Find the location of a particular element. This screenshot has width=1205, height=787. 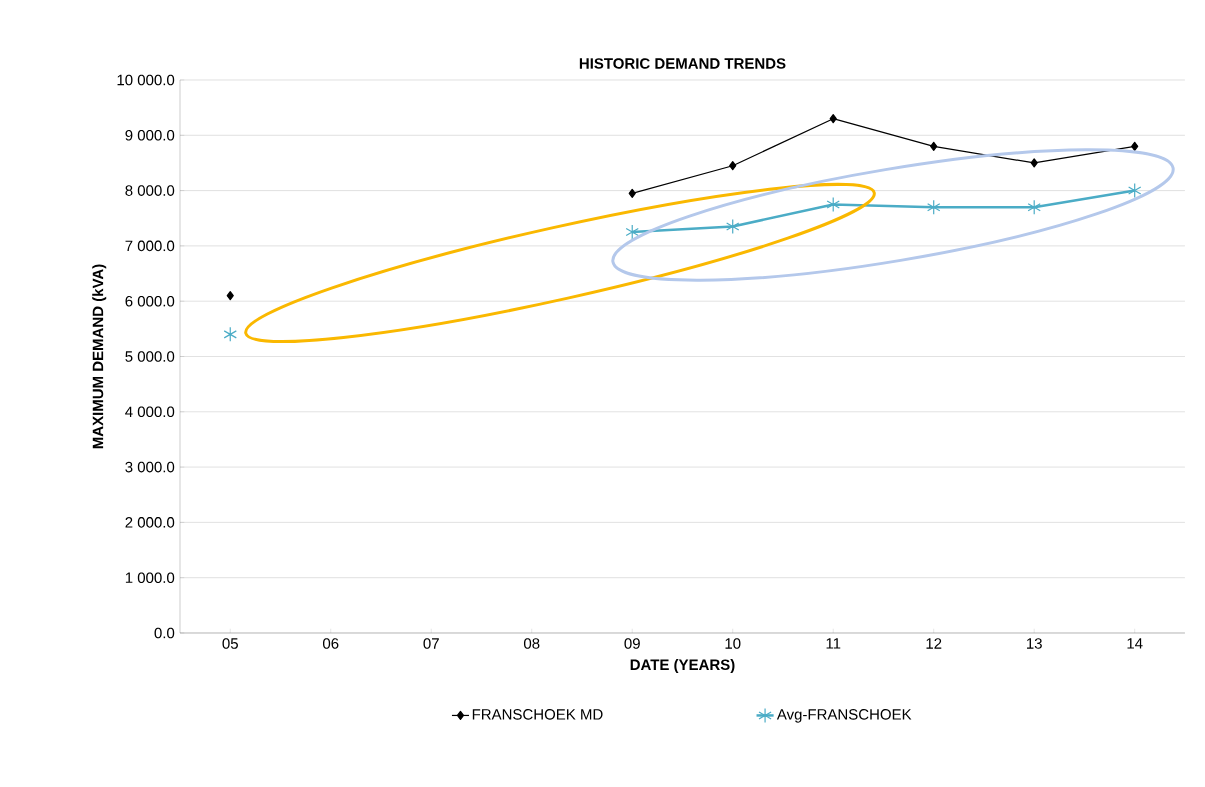

x-tick-label: 13 is located at coordinates (1034, 643).